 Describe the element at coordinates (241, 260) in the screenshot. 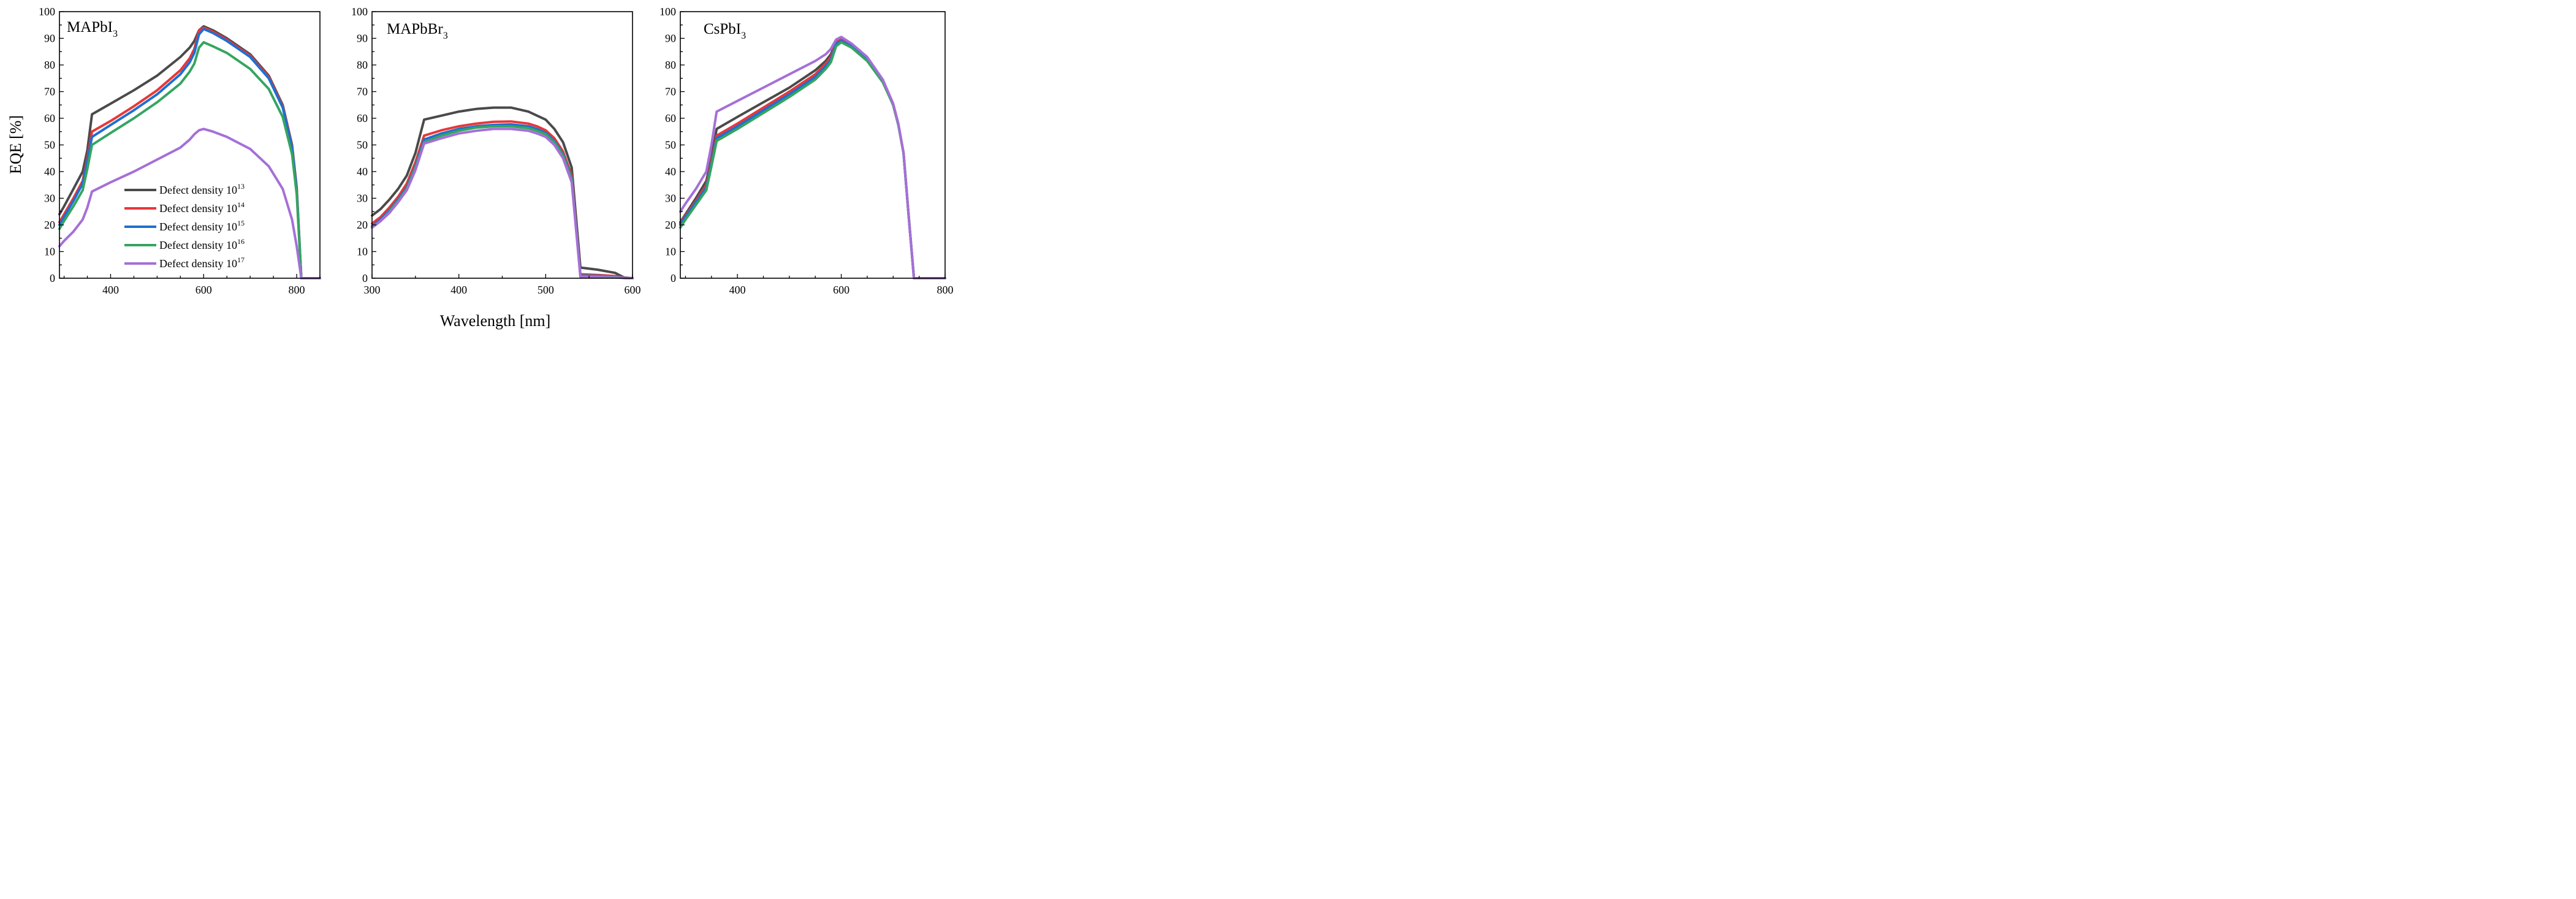

I see `legend-exponent: 17` at that location.